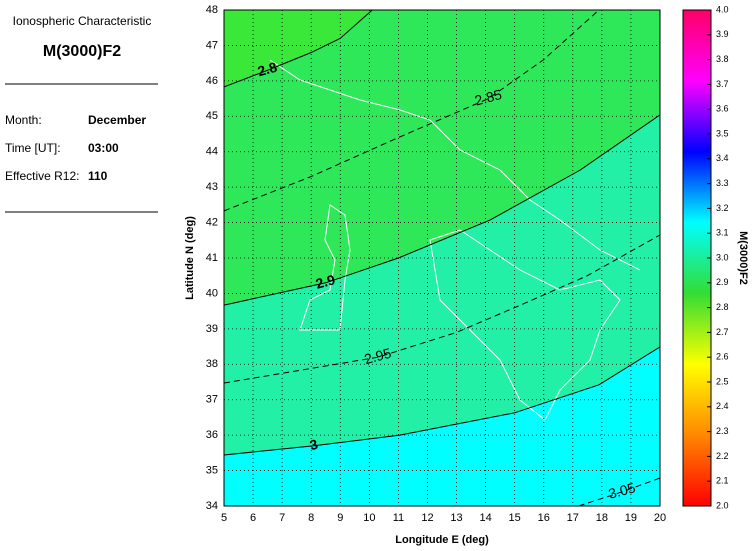 This screenshot has width=755, height=551. I want to click on x-tick-label: 7, so click(282, 518).